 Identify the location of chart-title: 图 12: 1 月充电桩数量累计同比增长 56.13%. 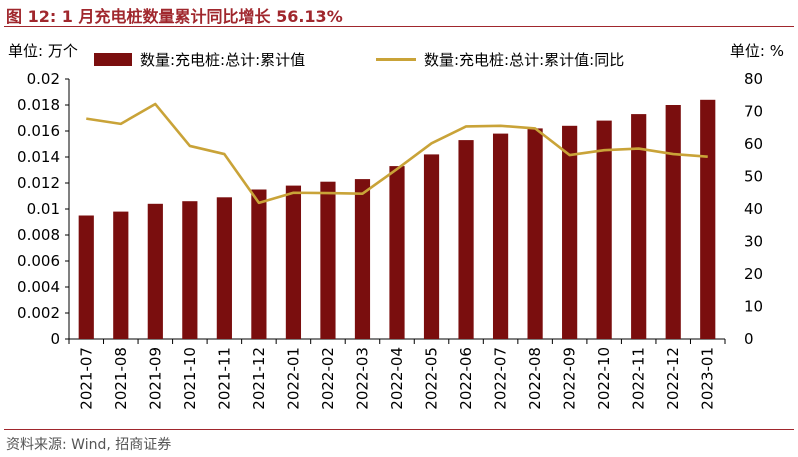
(174, 16).